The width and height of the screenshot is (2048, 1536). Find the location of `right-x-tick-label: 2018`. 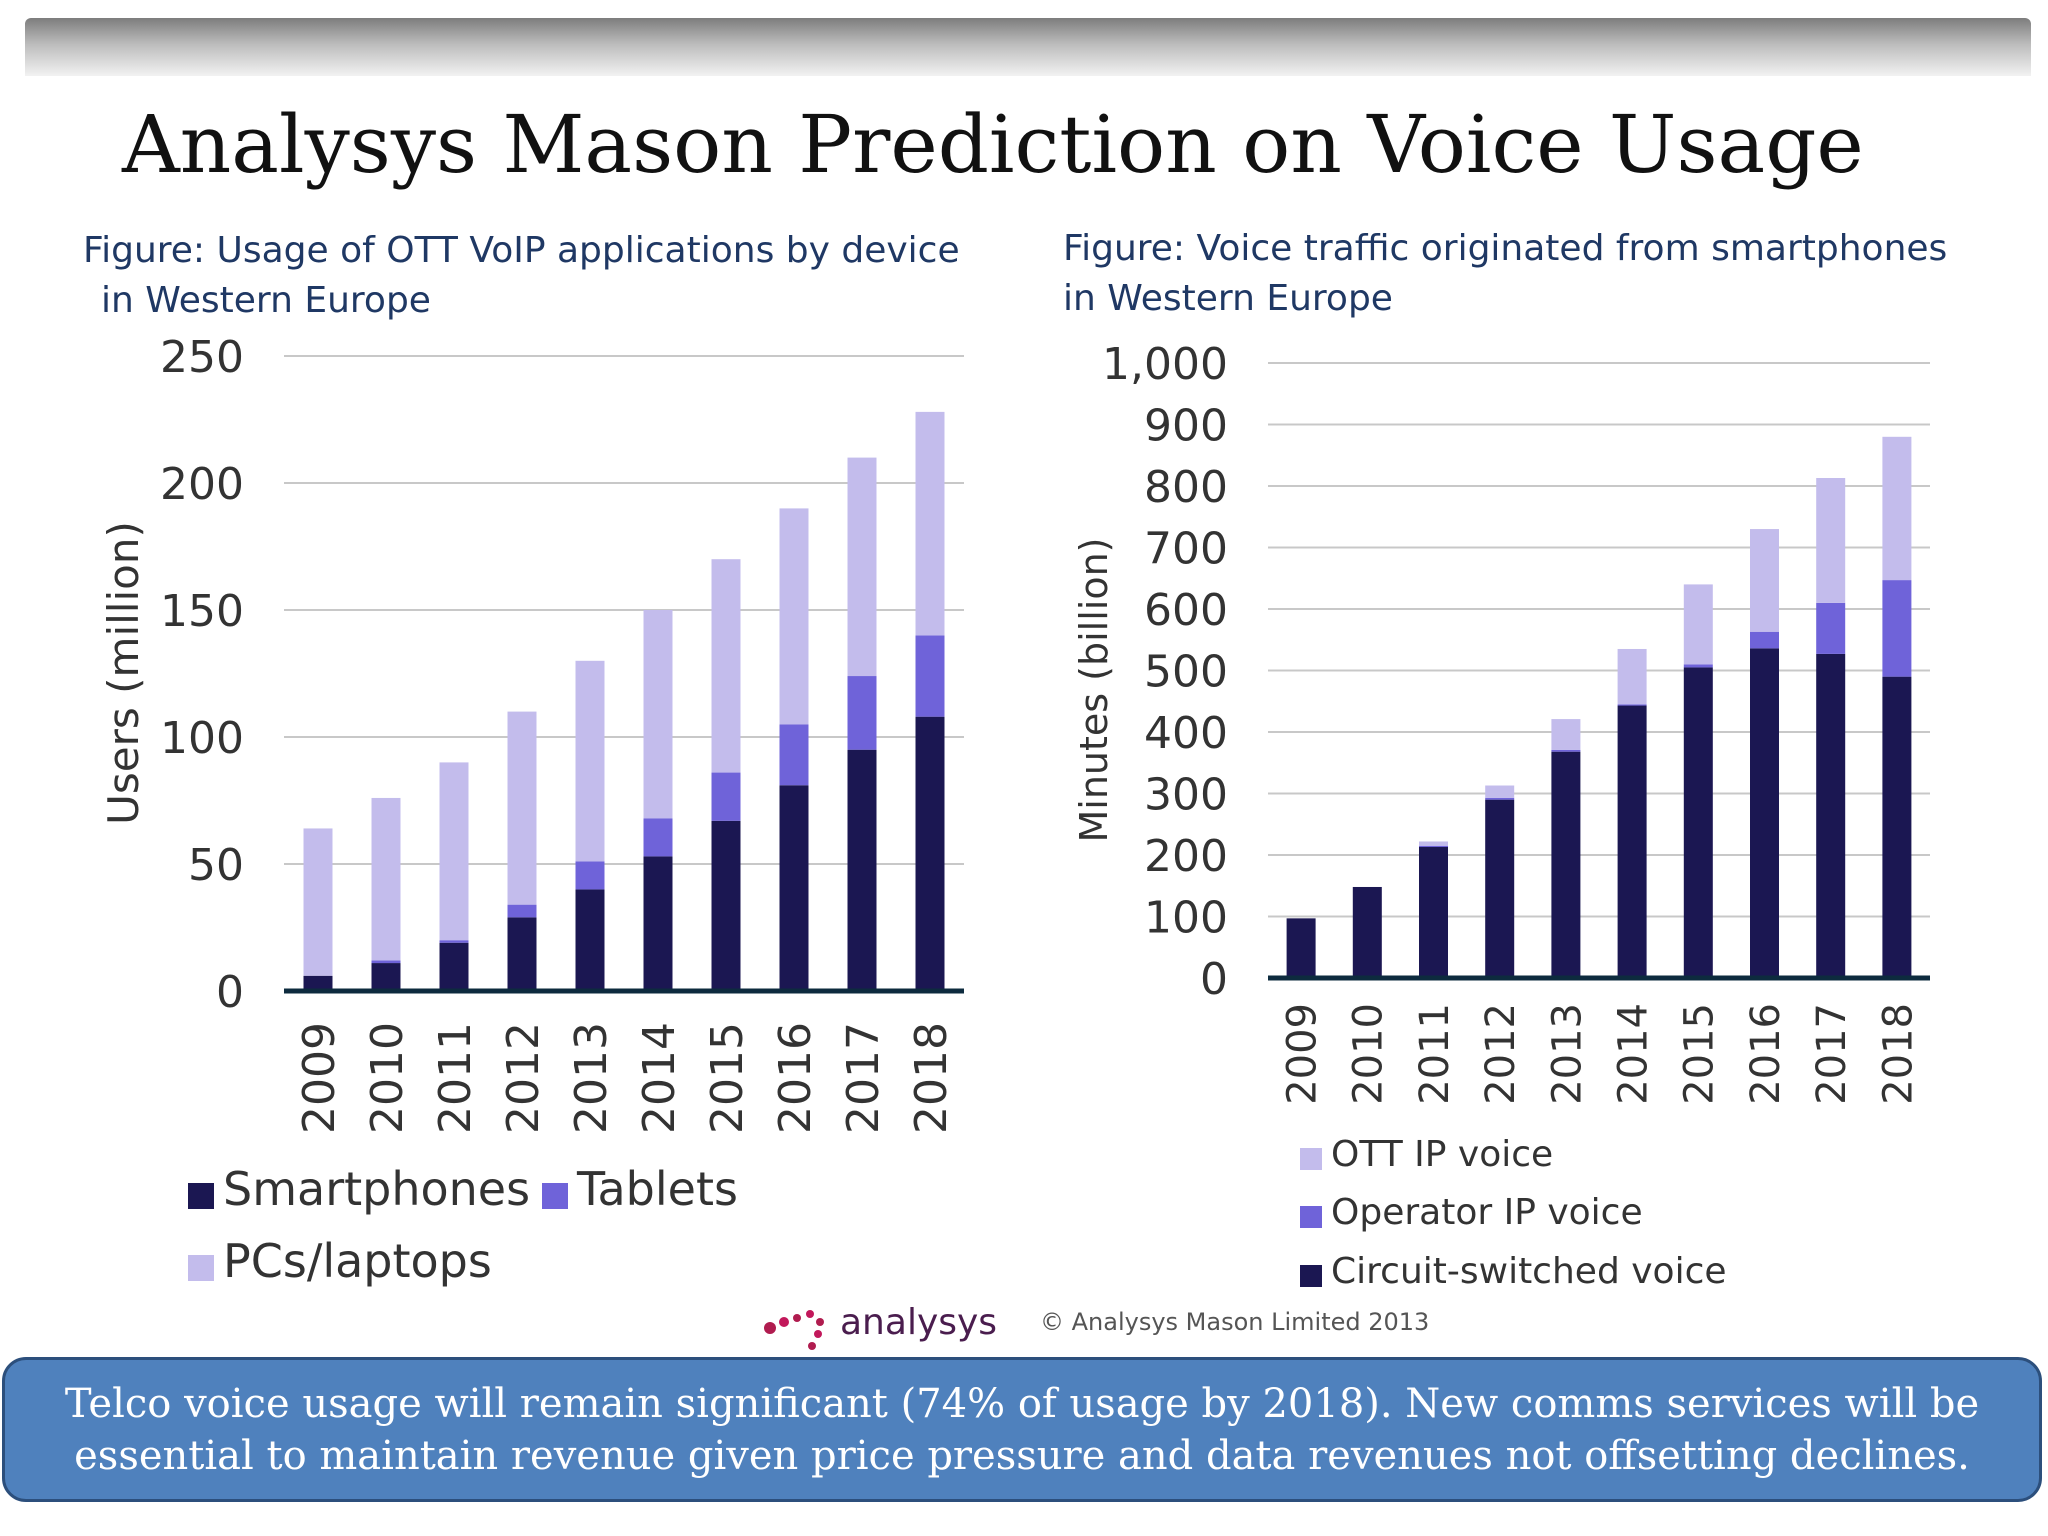

right-x-tick-label: 2018 is located at coordinates (1898, 1054).